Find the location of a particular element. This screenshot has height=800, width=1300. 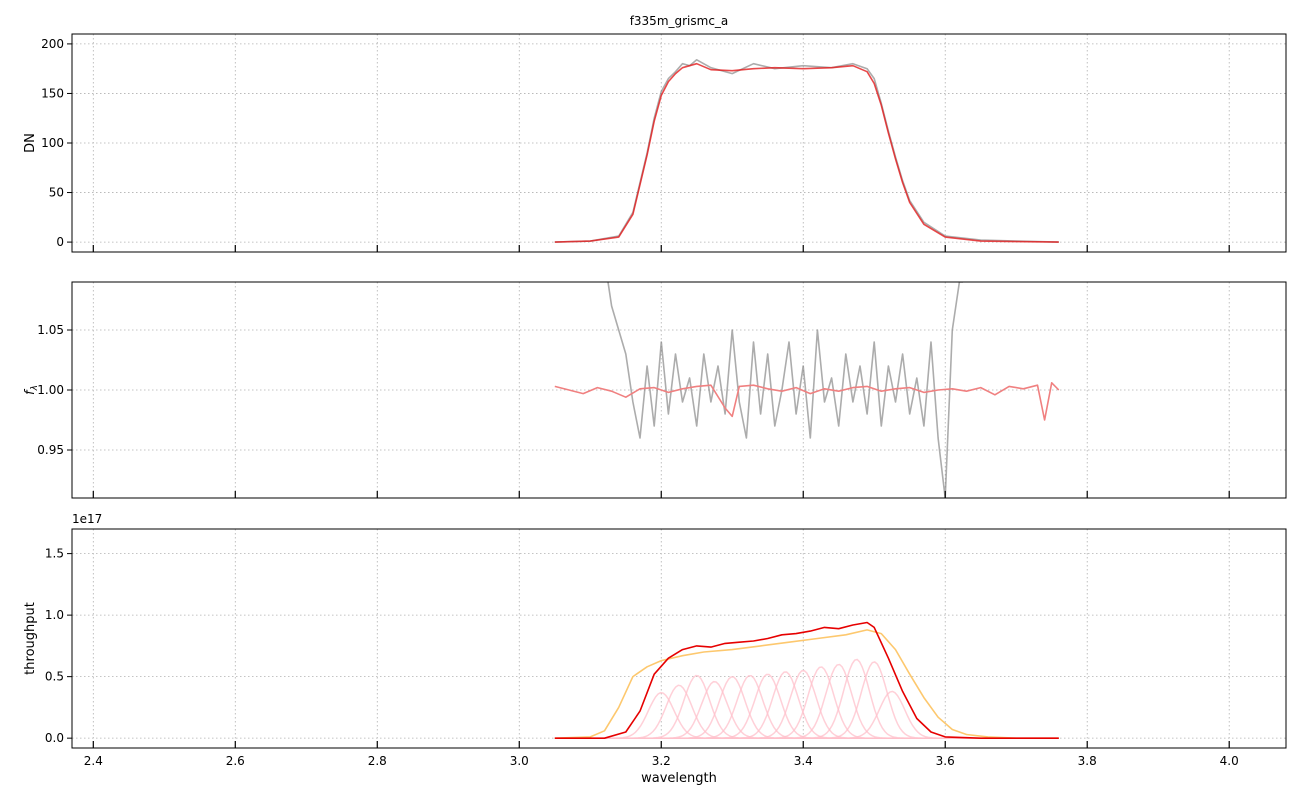

y-axis-label: DN is located at coordinates (30, 143).